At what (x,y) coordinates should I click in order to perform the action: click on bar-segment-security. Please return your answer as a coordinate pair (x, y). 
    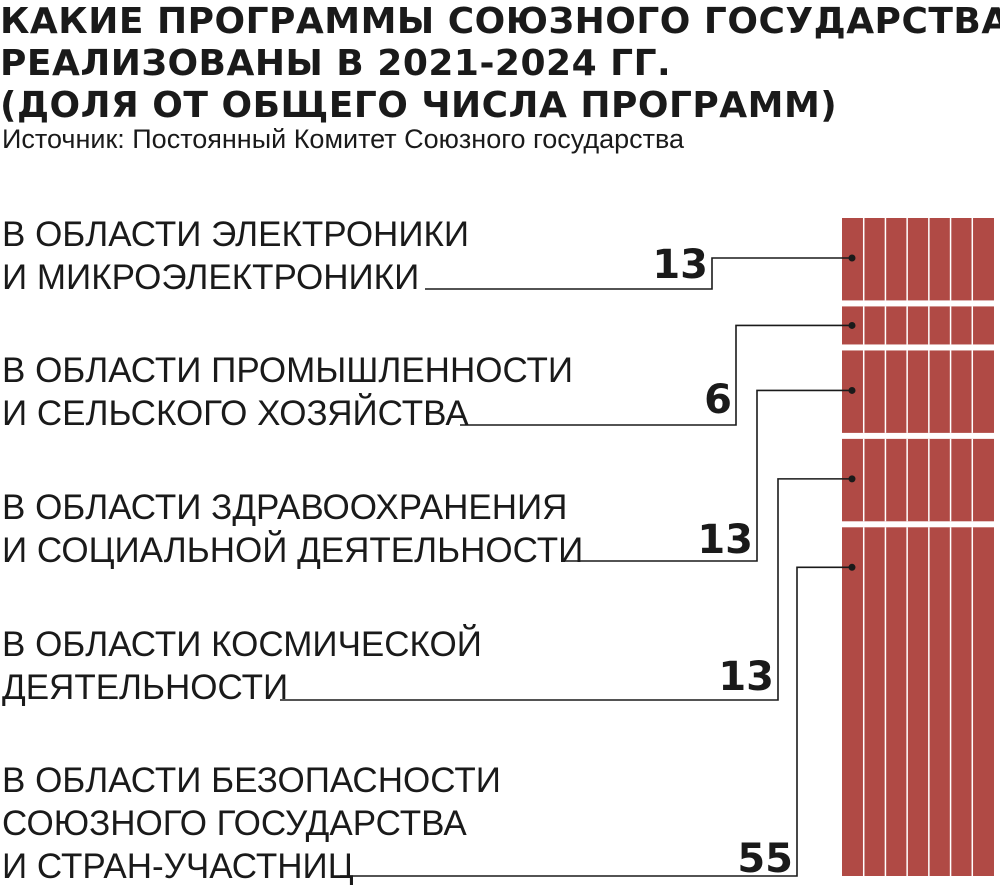
    Looking at the image, I should click on (918, 701).